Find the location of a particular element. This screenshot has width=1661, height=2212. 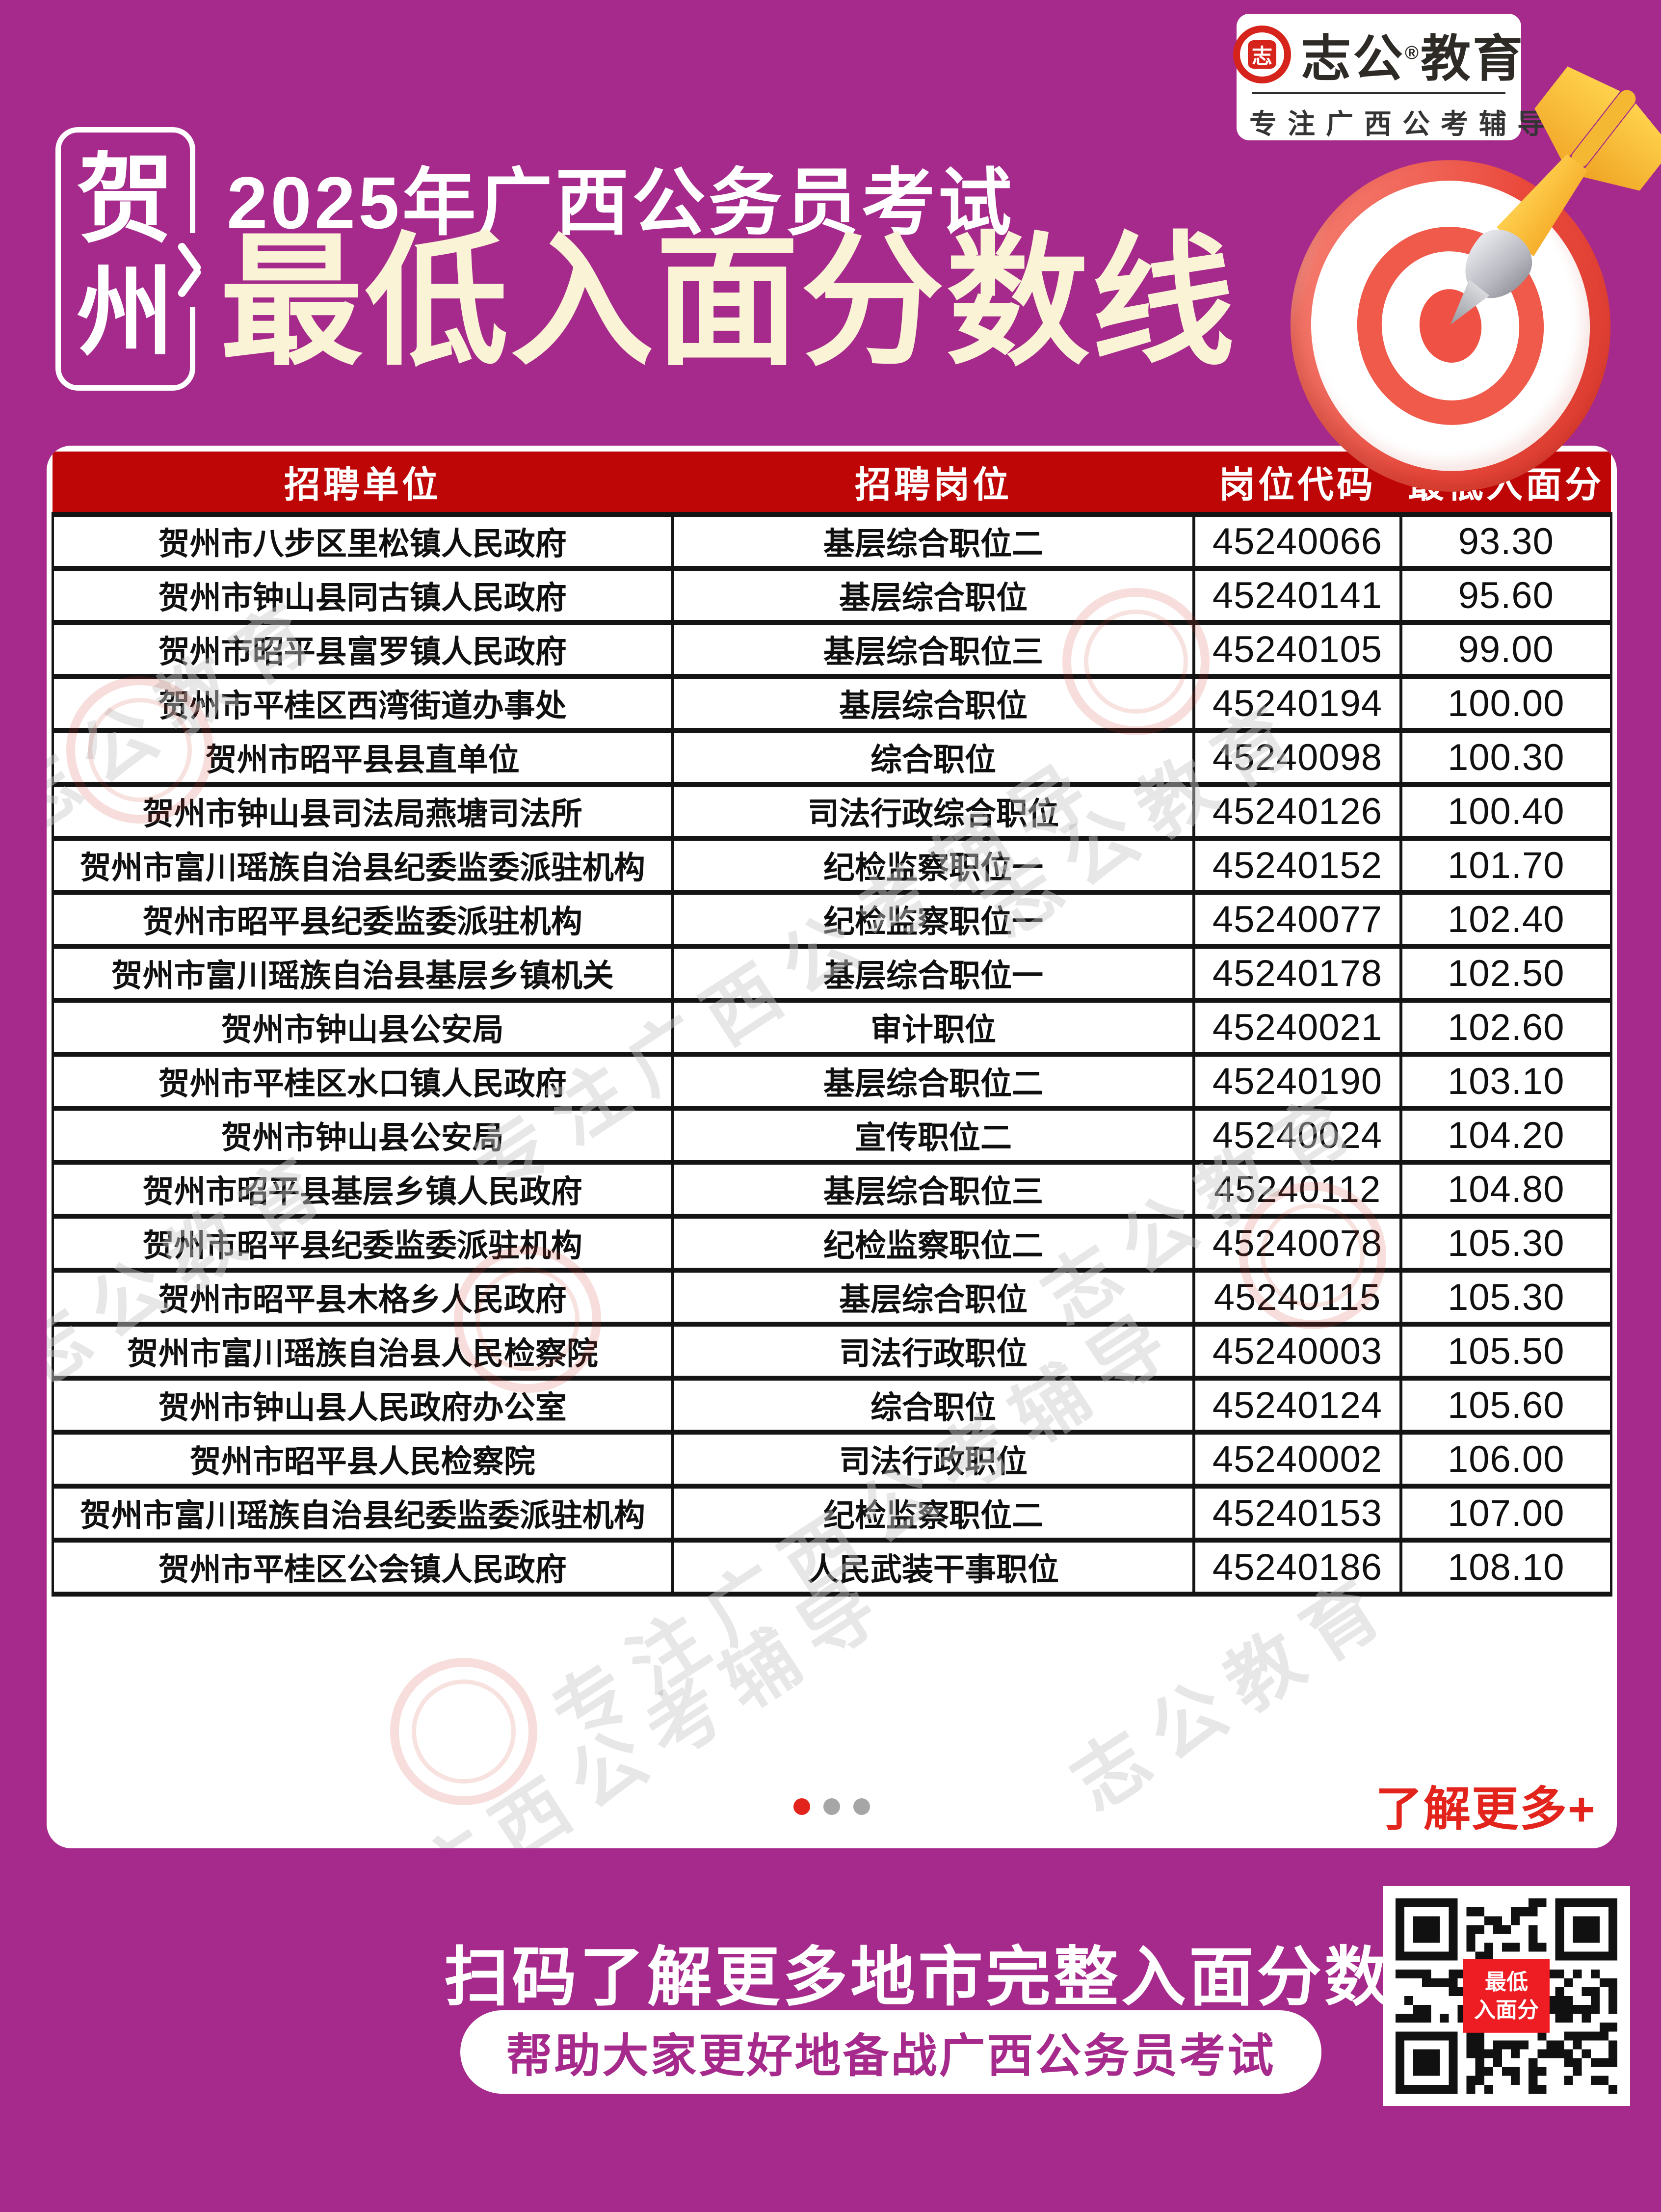

zhigong-logo-icon: 志 is located at coordinates (1262, 54).